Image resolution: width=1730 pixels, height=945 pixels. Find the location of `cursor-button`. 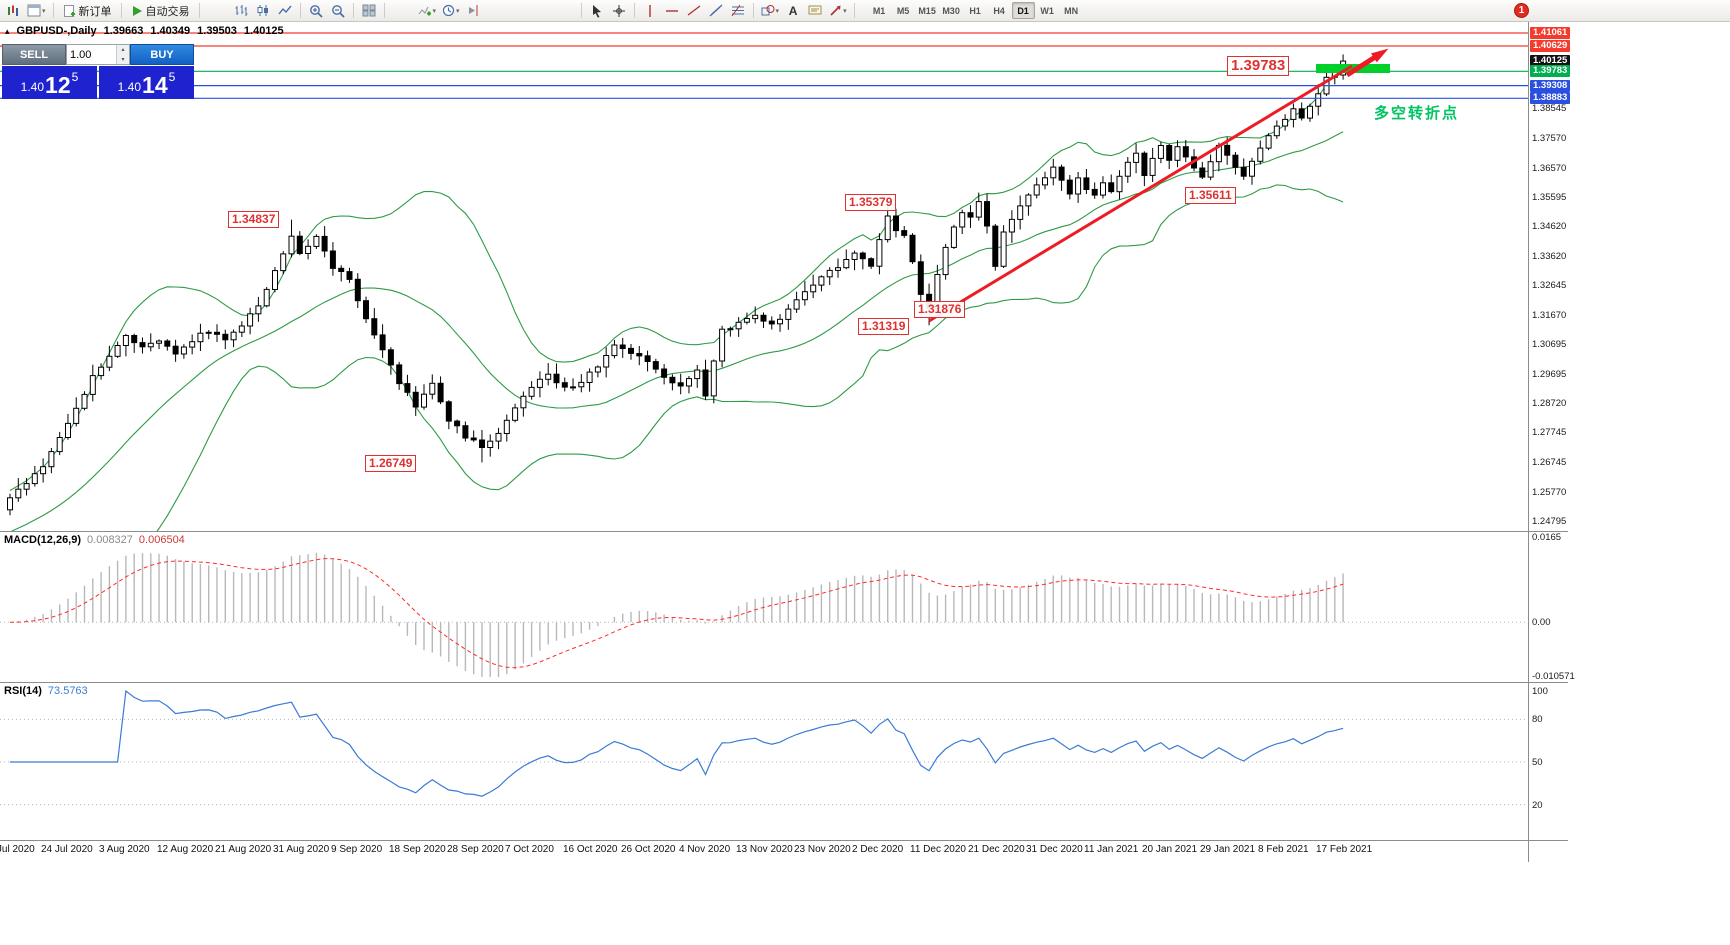

cursor-button is located at coordinates (597, 11).